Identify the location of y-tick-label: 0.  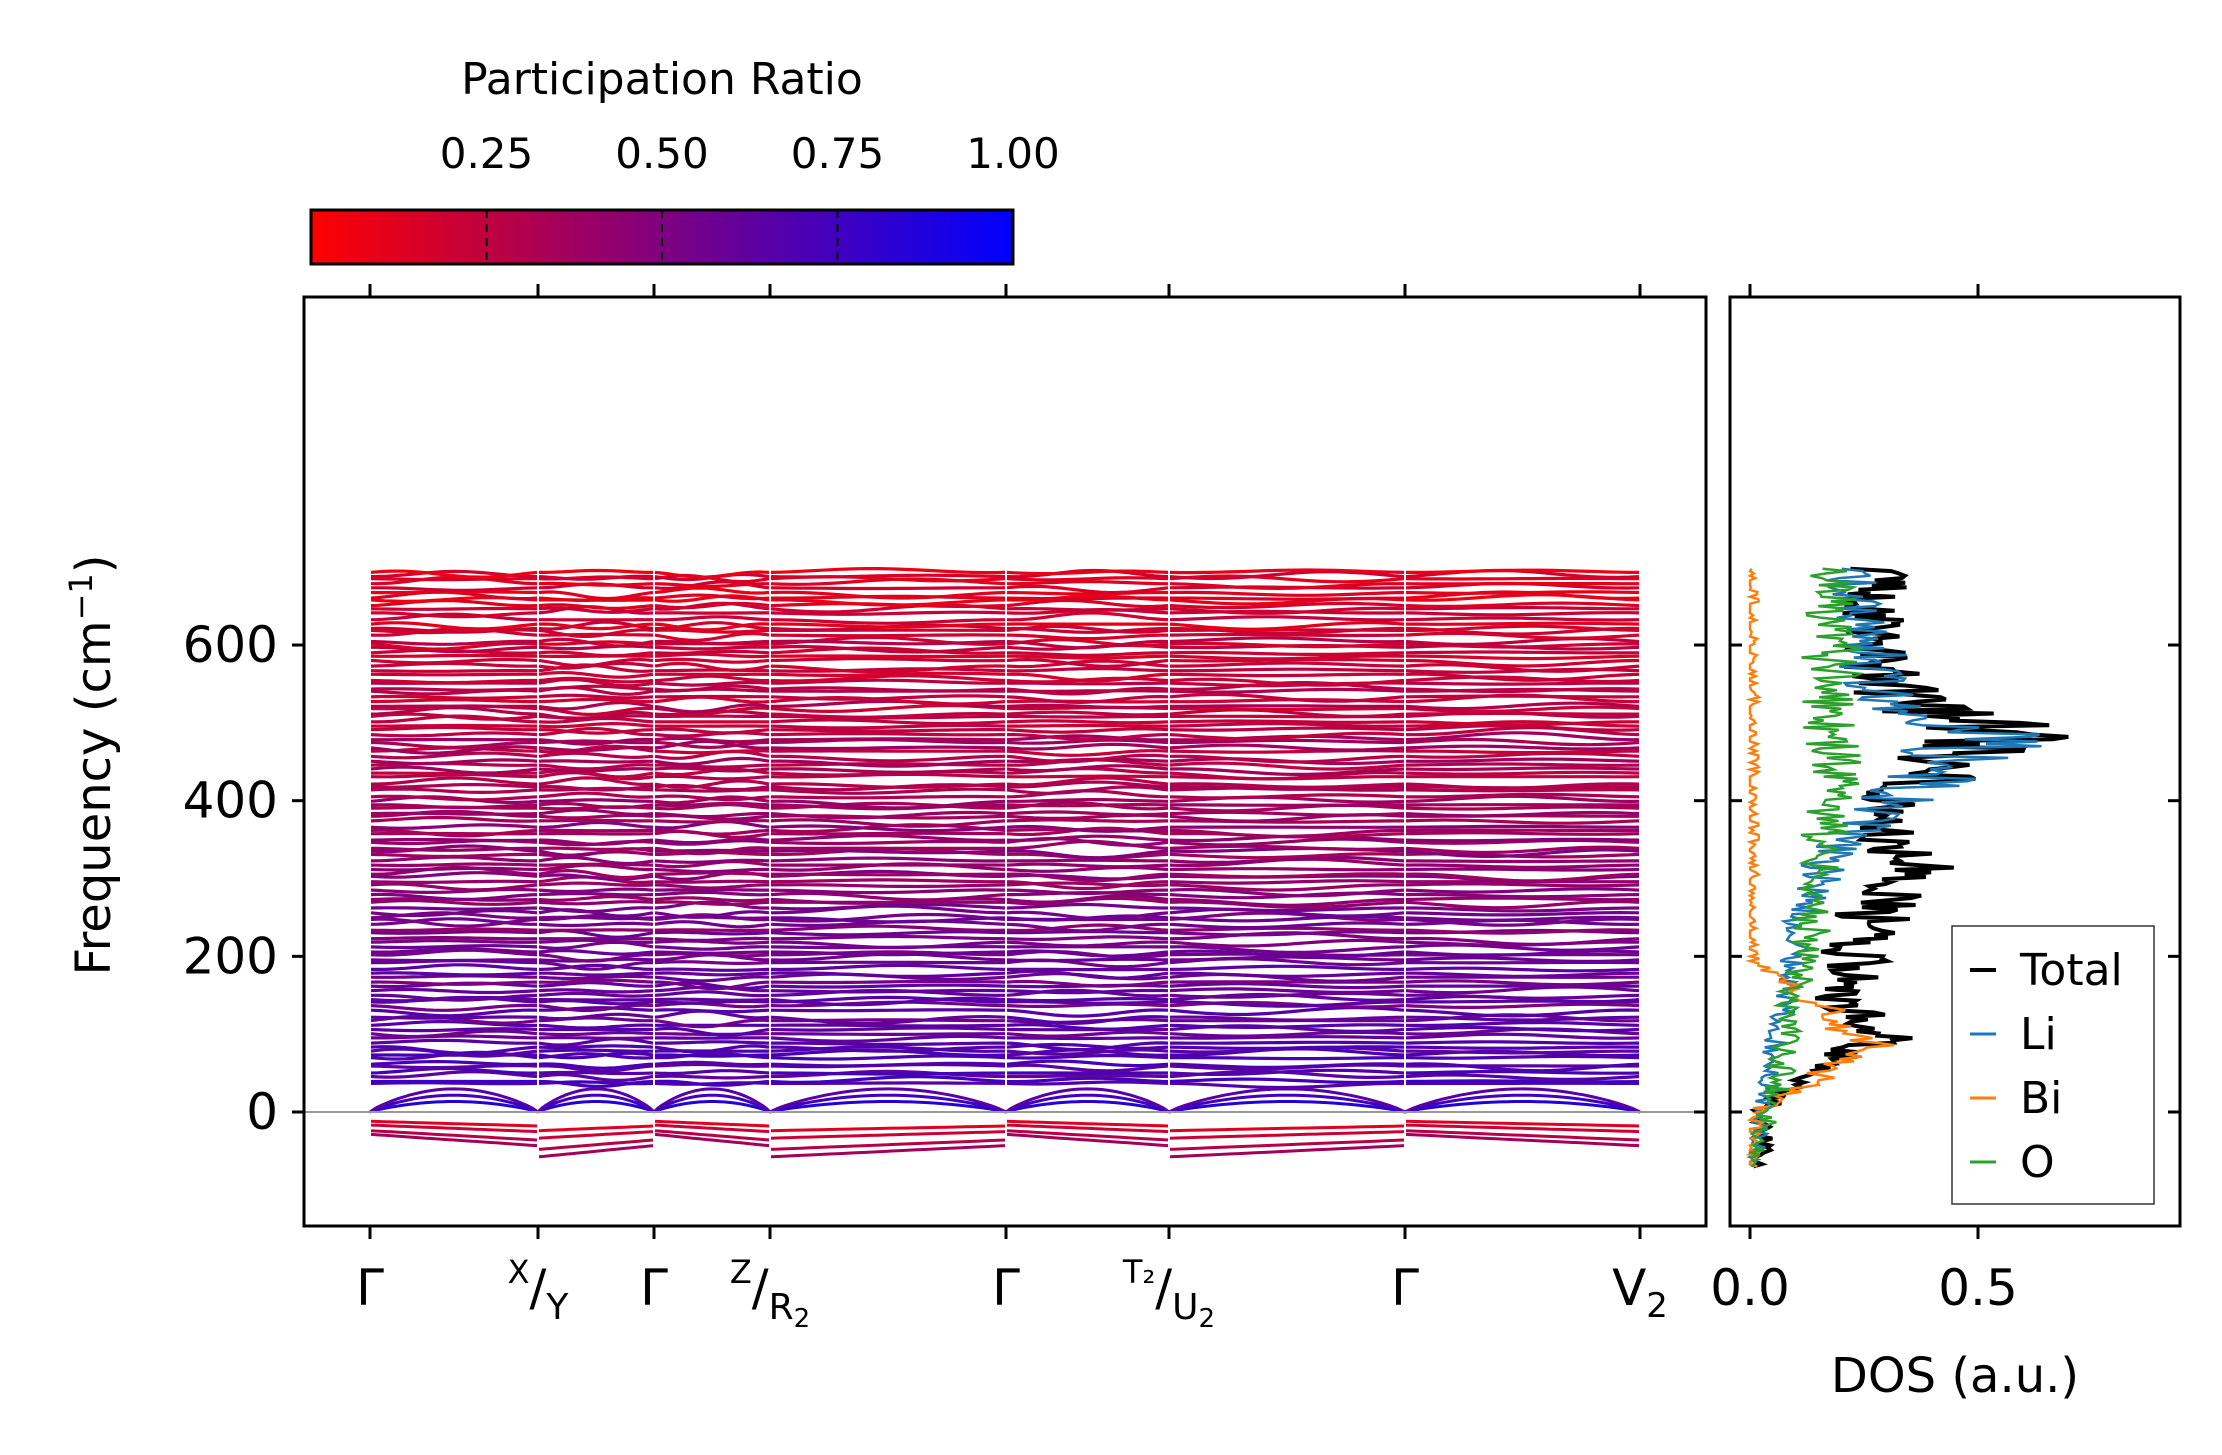
(262, 1112).